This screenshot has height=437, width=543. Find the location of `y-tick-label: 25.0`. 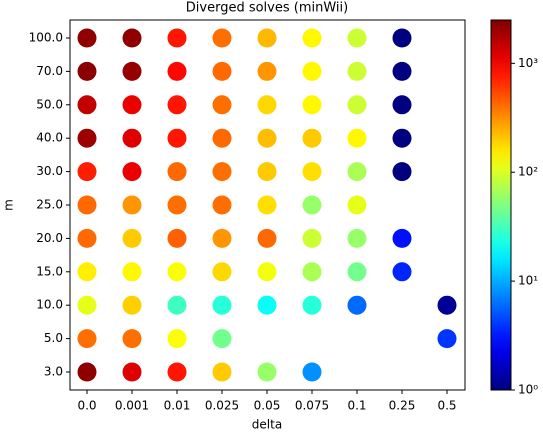

y-tick-label: 25.0 is located at coordinates (49, 205).